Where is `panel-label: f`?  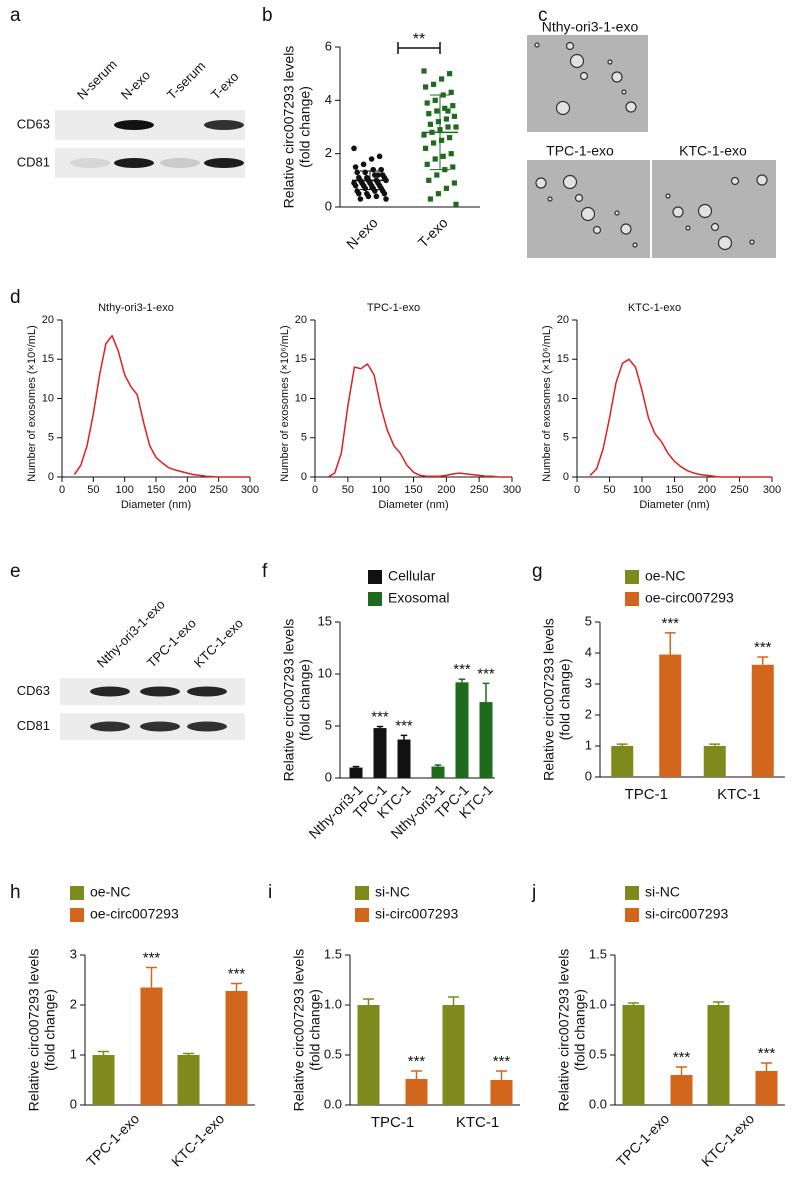 panel-label: f is located at coordinates (265, 571).